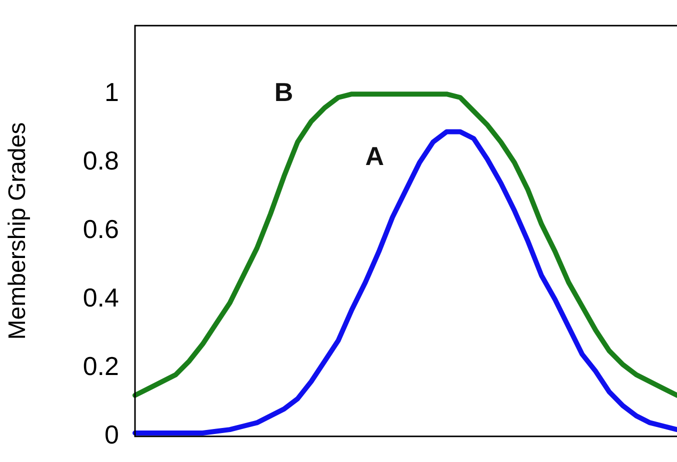  What do you see at coordinates (284, 92) in the screenshot?
I see `series-label: B` at bounding box center [284, 92].